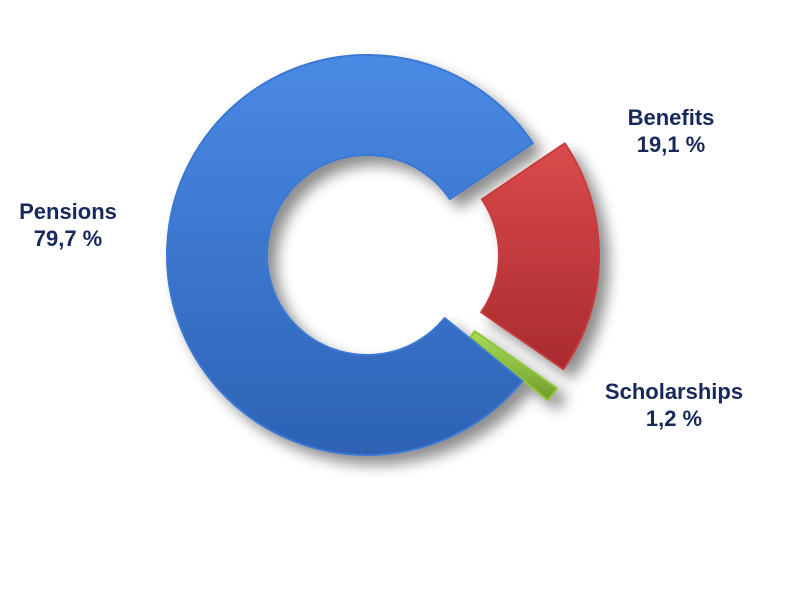 The image size is (800, 600). Describe the element at coordinates (68, 238) in the screenshot. I see `slice-label-pensions-value: 79,7 %` at that location.